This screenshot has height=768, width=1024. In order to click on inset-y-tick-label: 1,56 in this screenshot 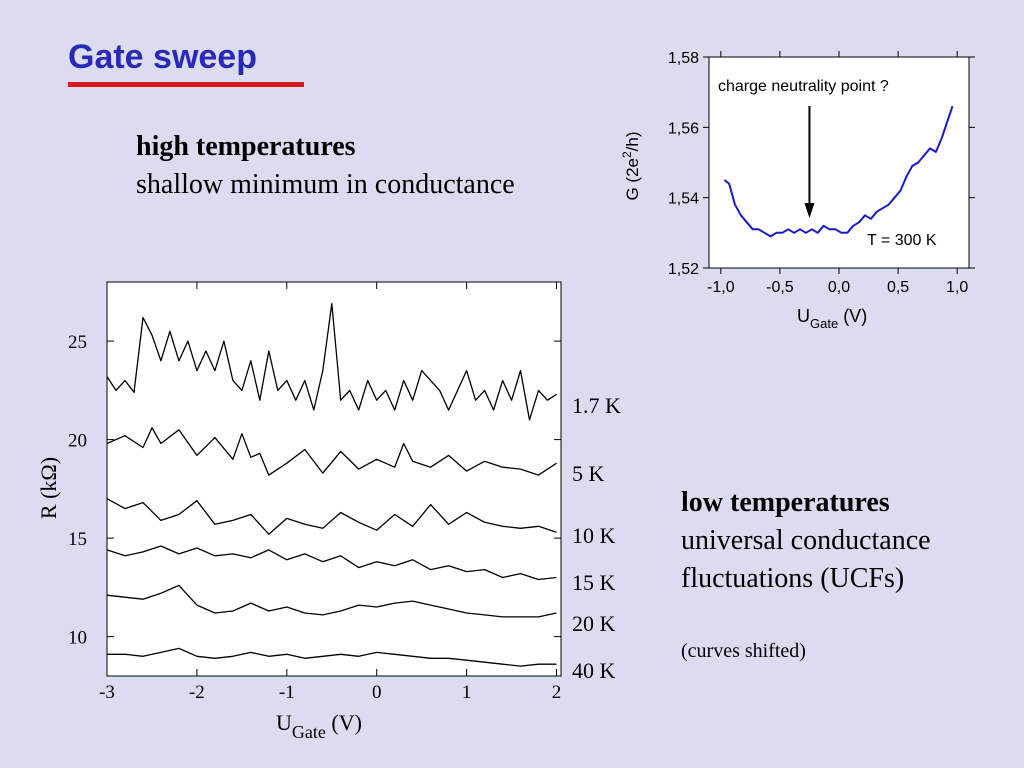, I will do `click(683, 128)`.